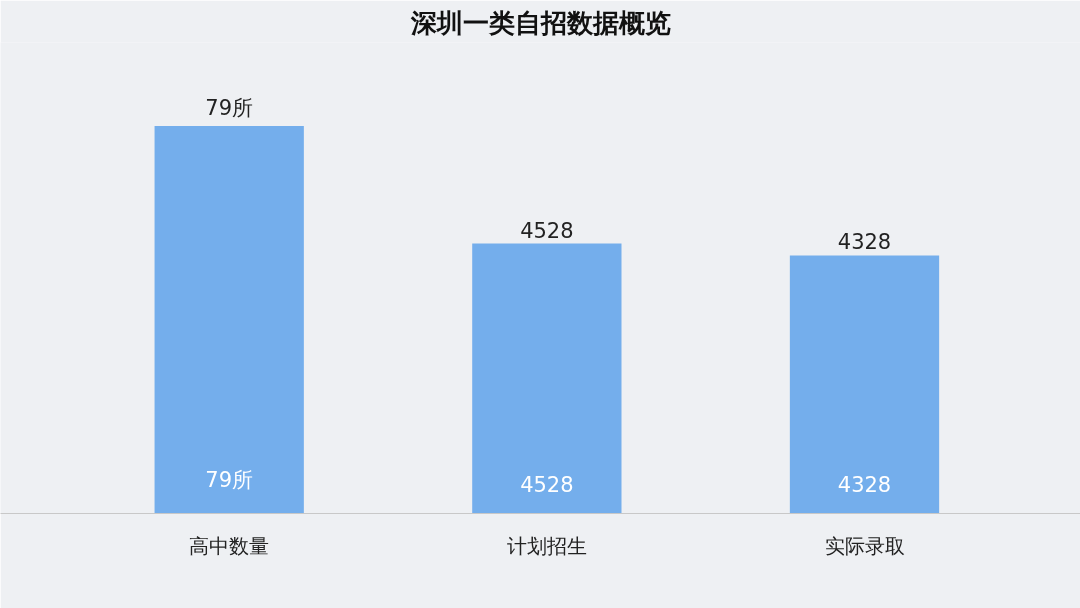  Describe the element at coordinates (229, 479) in the screenshot. I see `text: 79所` at that location.